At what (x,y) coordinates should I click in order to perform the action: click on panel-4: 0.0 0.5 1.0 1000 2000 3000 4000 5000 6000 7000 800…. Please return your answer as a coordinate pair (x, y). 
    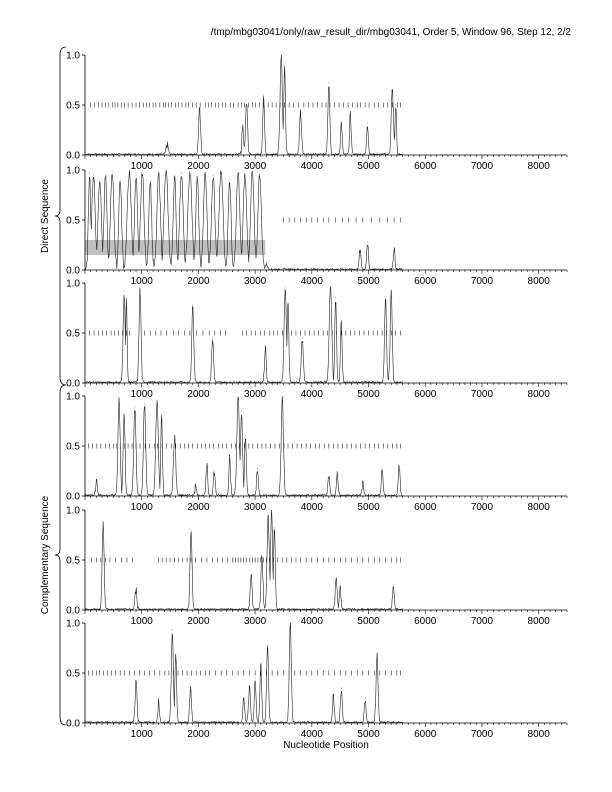
    Looking at the image, I should click on (317, 452).